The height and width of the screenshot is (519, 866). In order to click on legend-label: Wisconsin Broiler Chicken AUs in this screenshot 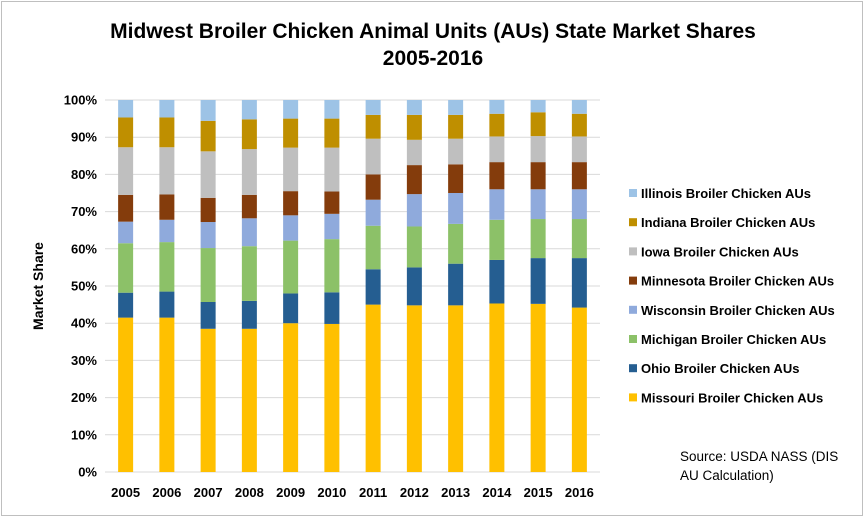, I will do `click(738, 310)`.